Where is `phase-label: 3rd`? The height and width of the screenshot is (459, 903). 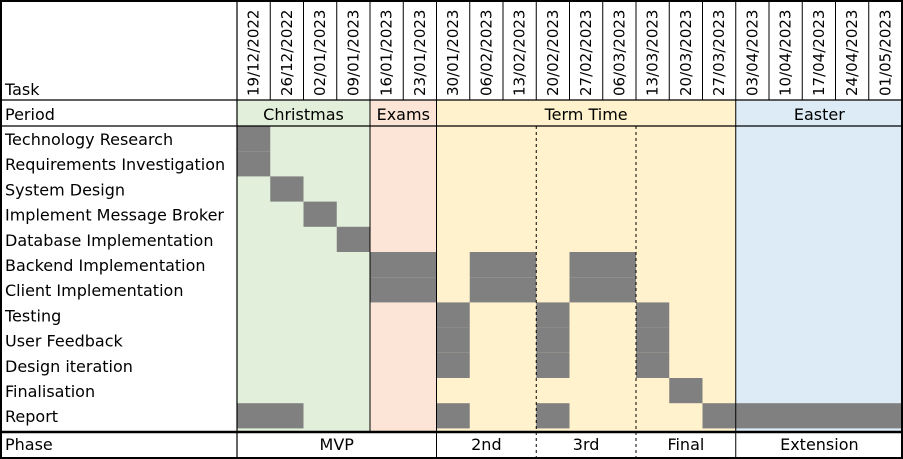
phase-label: 3rd is located at coordinates (586, 444).